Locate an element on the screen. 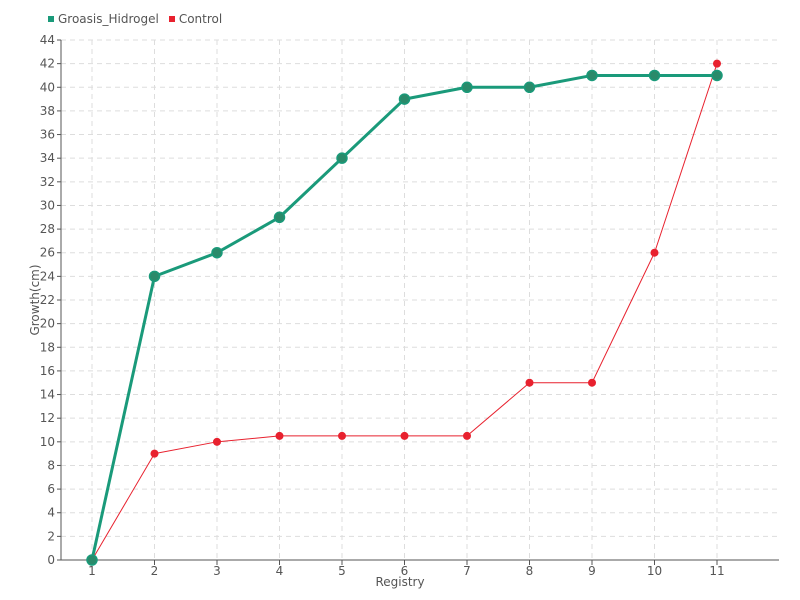 Image resolution: width=800 pixels, height=600 pixels. x-tick-label: 3 is located at coordinates (217, 571).